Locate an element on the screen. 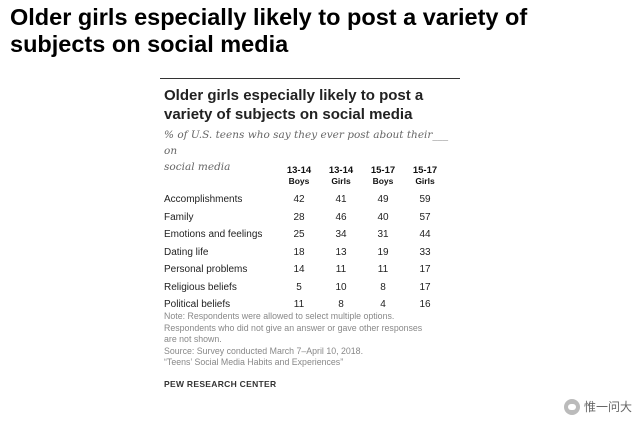 The image size is (640, 421). column-header: 13-14 Boys is located at coordinates (299, 178).